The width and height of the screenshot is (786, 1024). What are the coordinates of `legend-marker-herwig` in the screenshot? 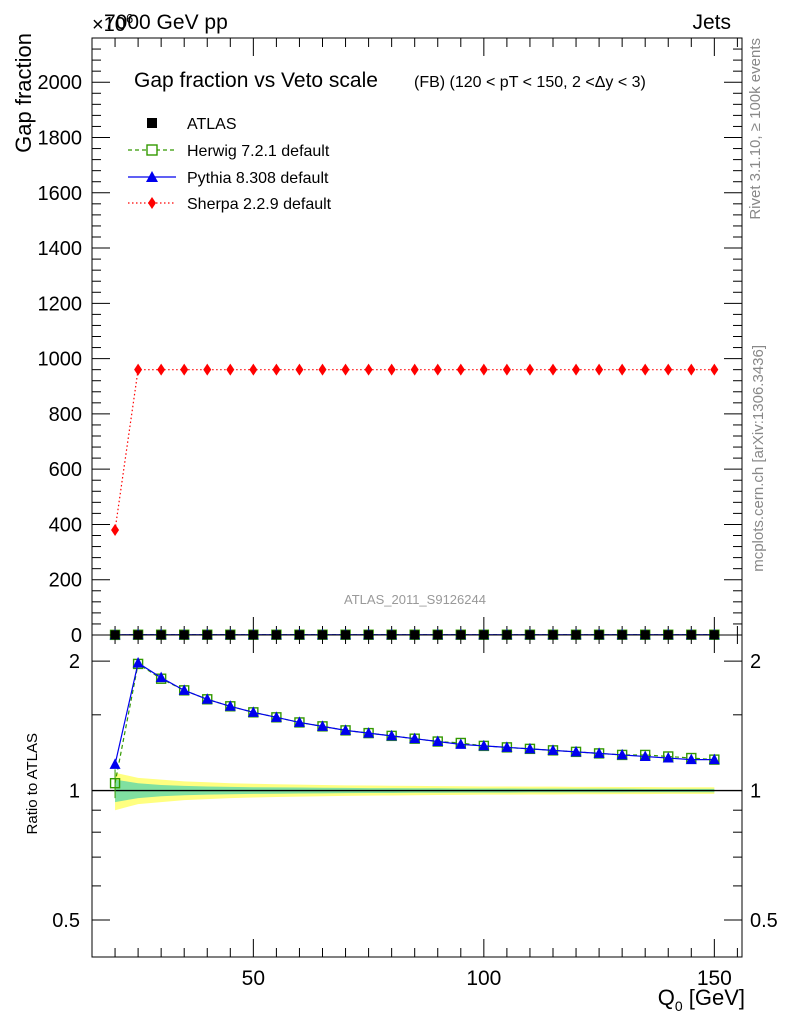 It's located at (152, 150).